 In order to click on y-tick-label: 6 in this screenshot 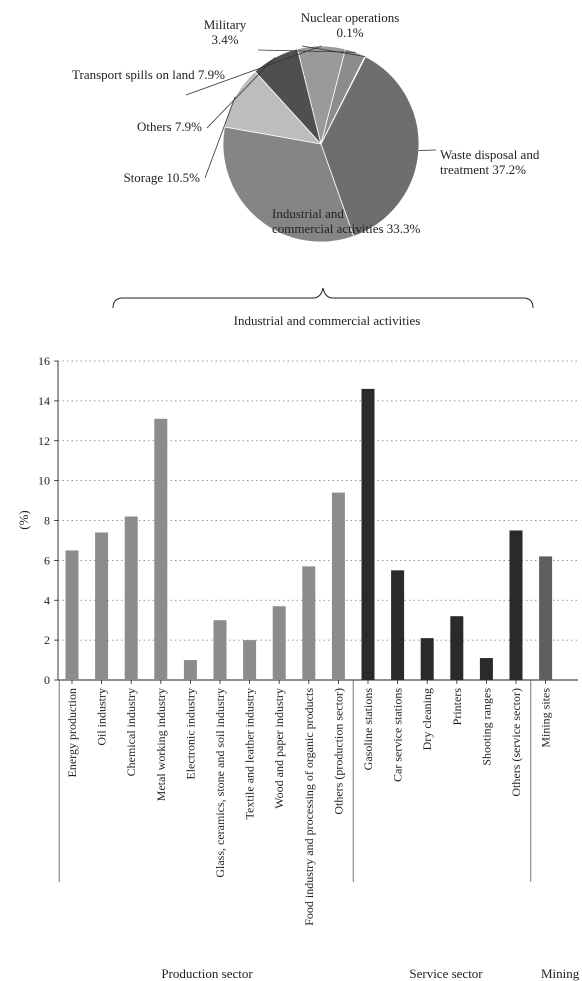, I will do `click(47, 560)`.